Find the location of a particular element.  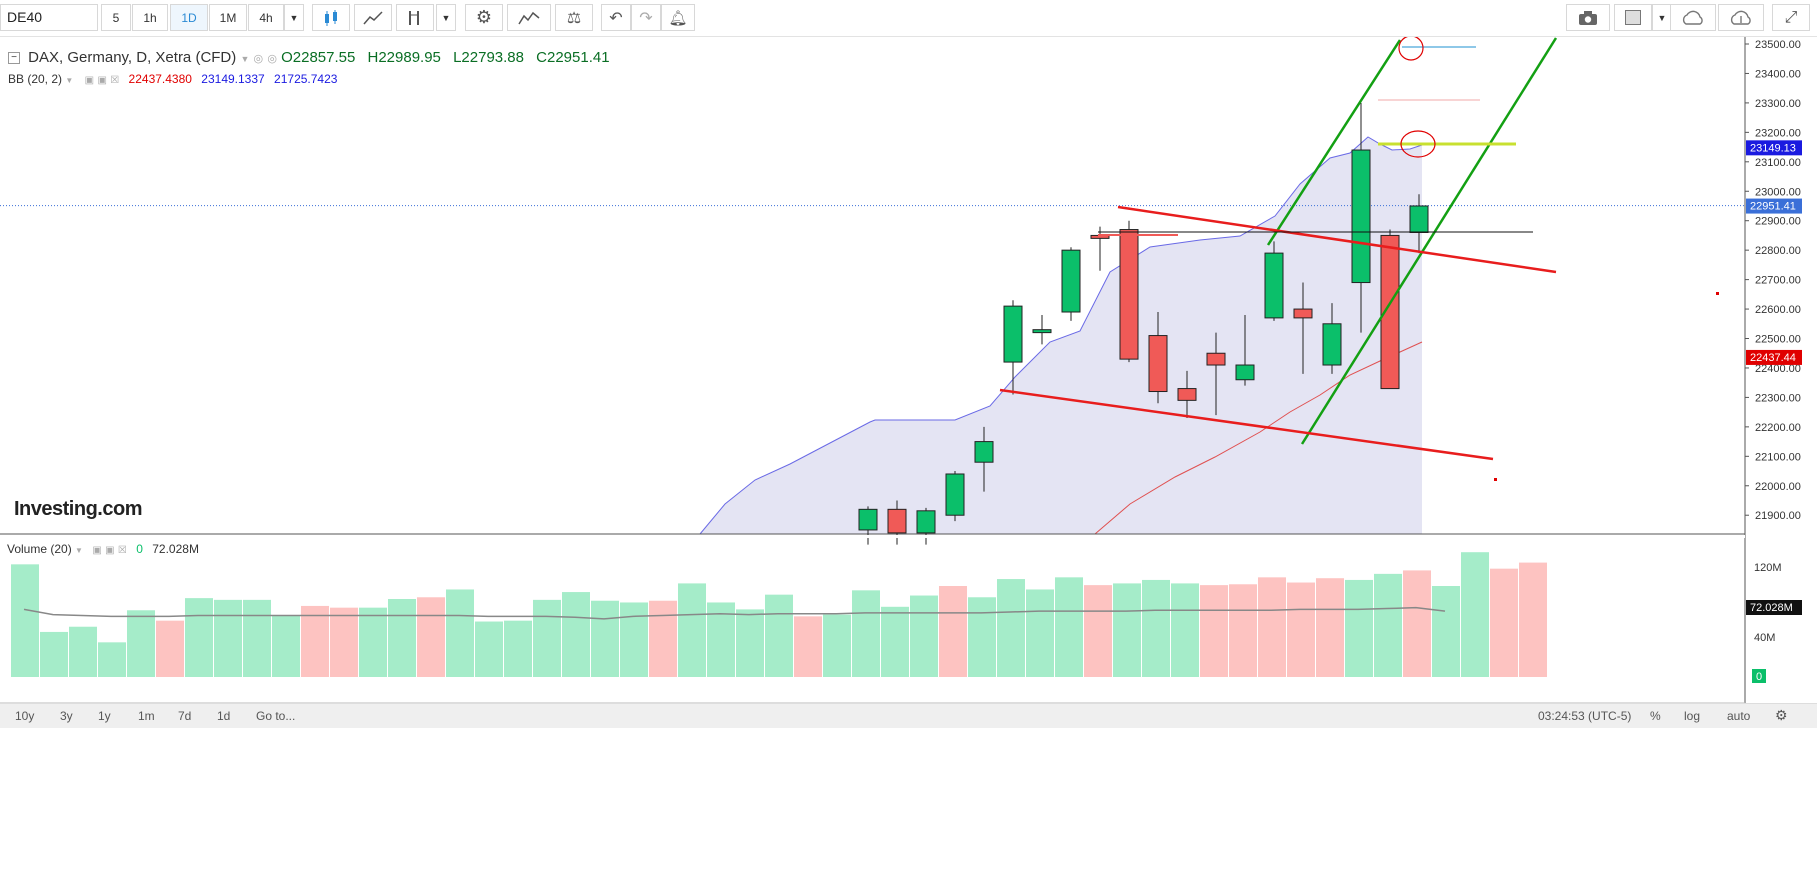

screenshot-button is located at coordinates (1588, 17).